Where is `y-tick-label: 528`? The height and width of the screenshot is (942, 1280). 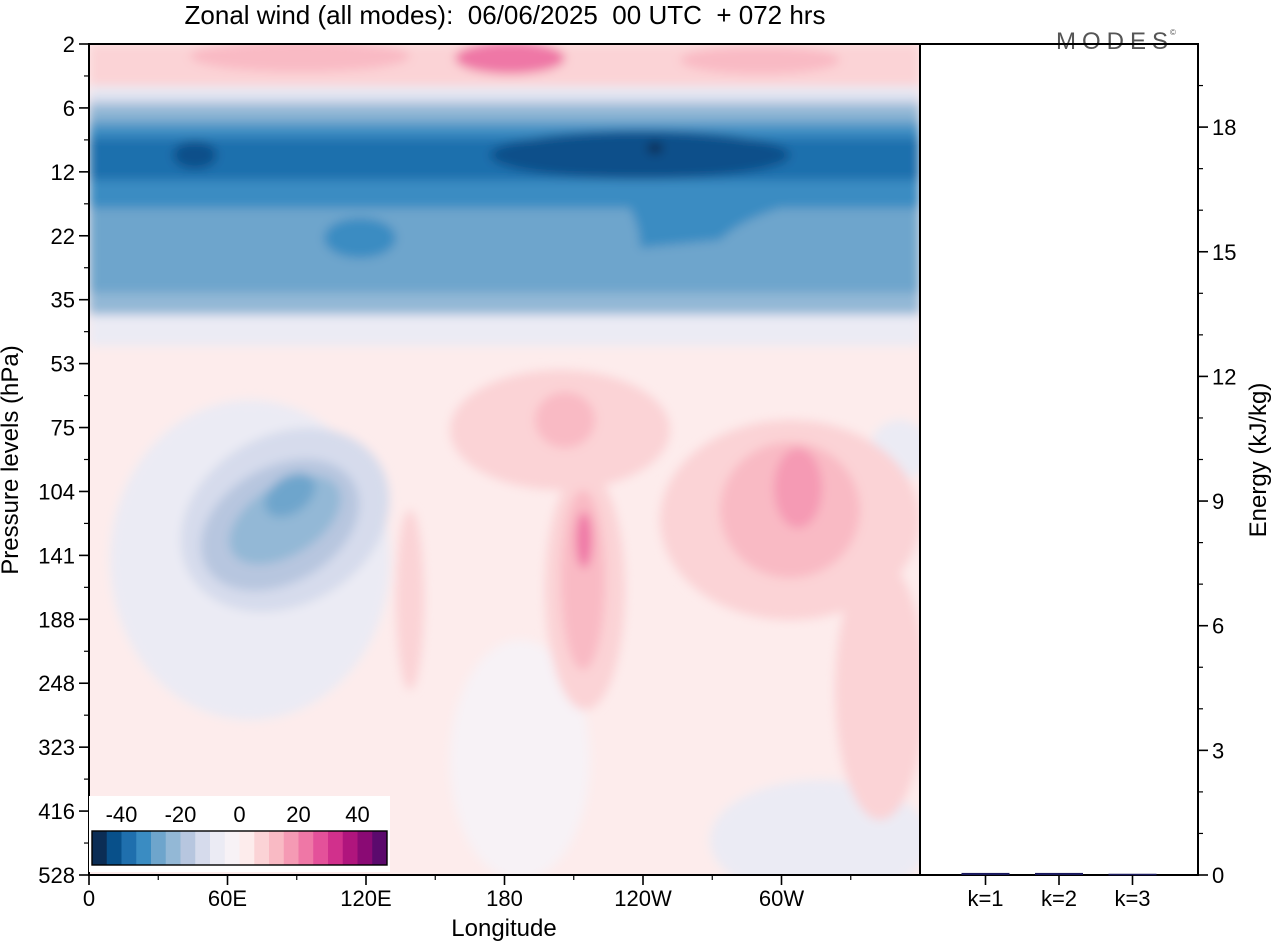
y-tick-label: 528 is located at coordinates (56, 875).